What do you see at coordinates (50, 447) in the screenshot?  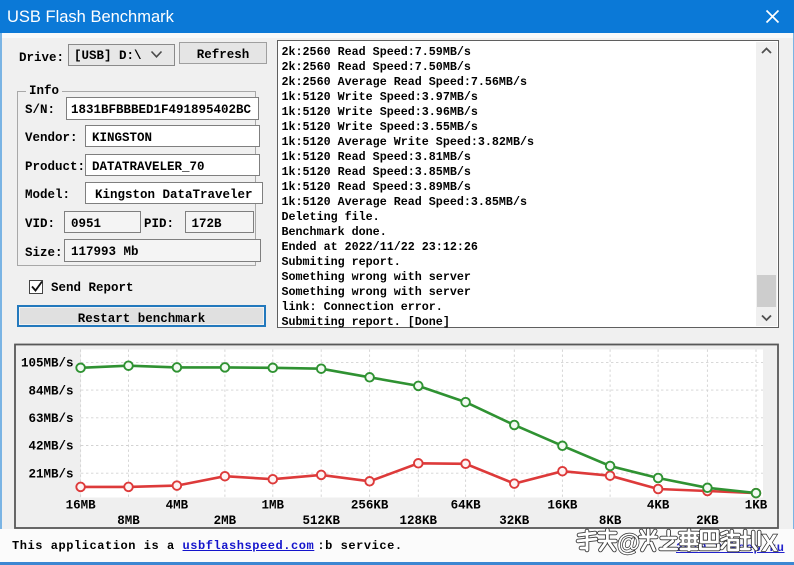 I see `svg-text: 42MB/s` at bounding box center [50, 447].